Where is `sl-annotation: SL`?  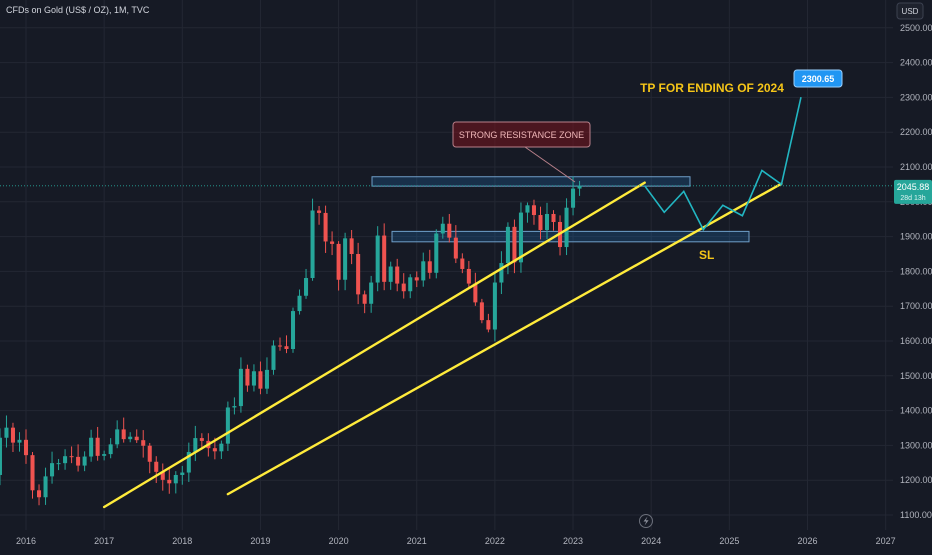
sl-annotation: SL is located at coordinates (706, 255).